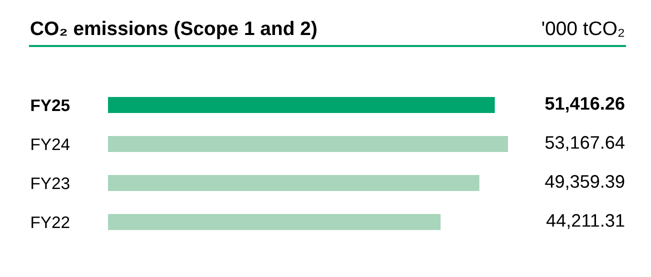 The image size is (651, 277). I want to click on data-label: 44,211.31, so click(585, 221).